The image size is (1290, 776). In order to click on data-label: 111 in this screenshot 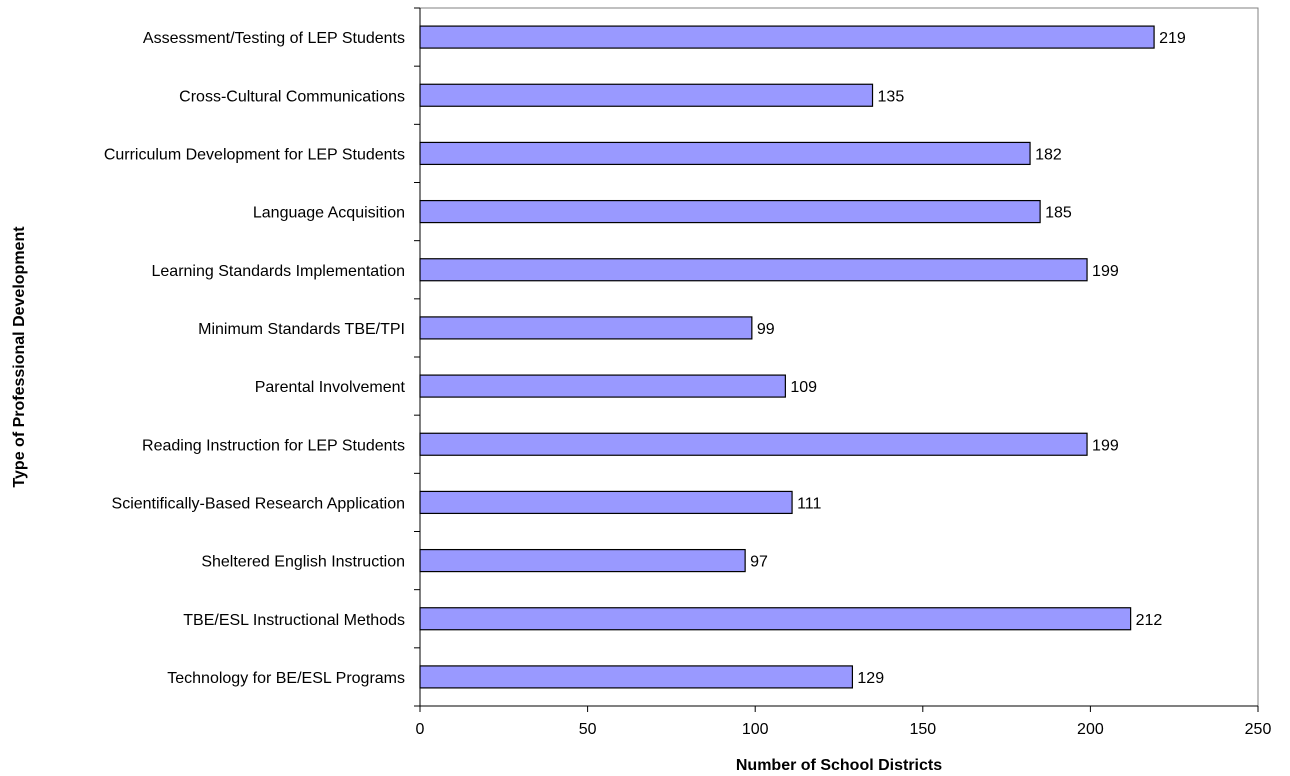, I will do `click(809, 503)`.